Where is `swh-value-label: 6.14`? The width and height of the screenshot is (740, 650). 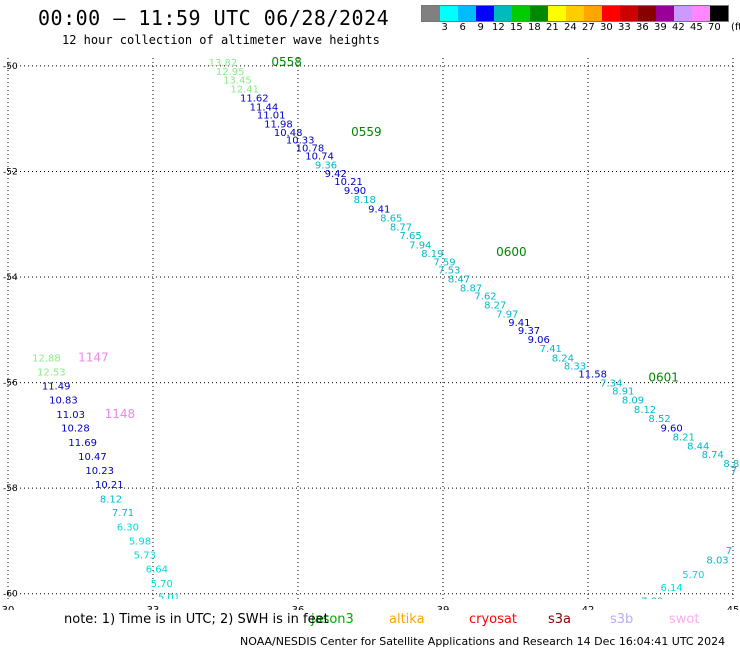 swh-value-label: 6.14 is located at coordinates (672, 588).